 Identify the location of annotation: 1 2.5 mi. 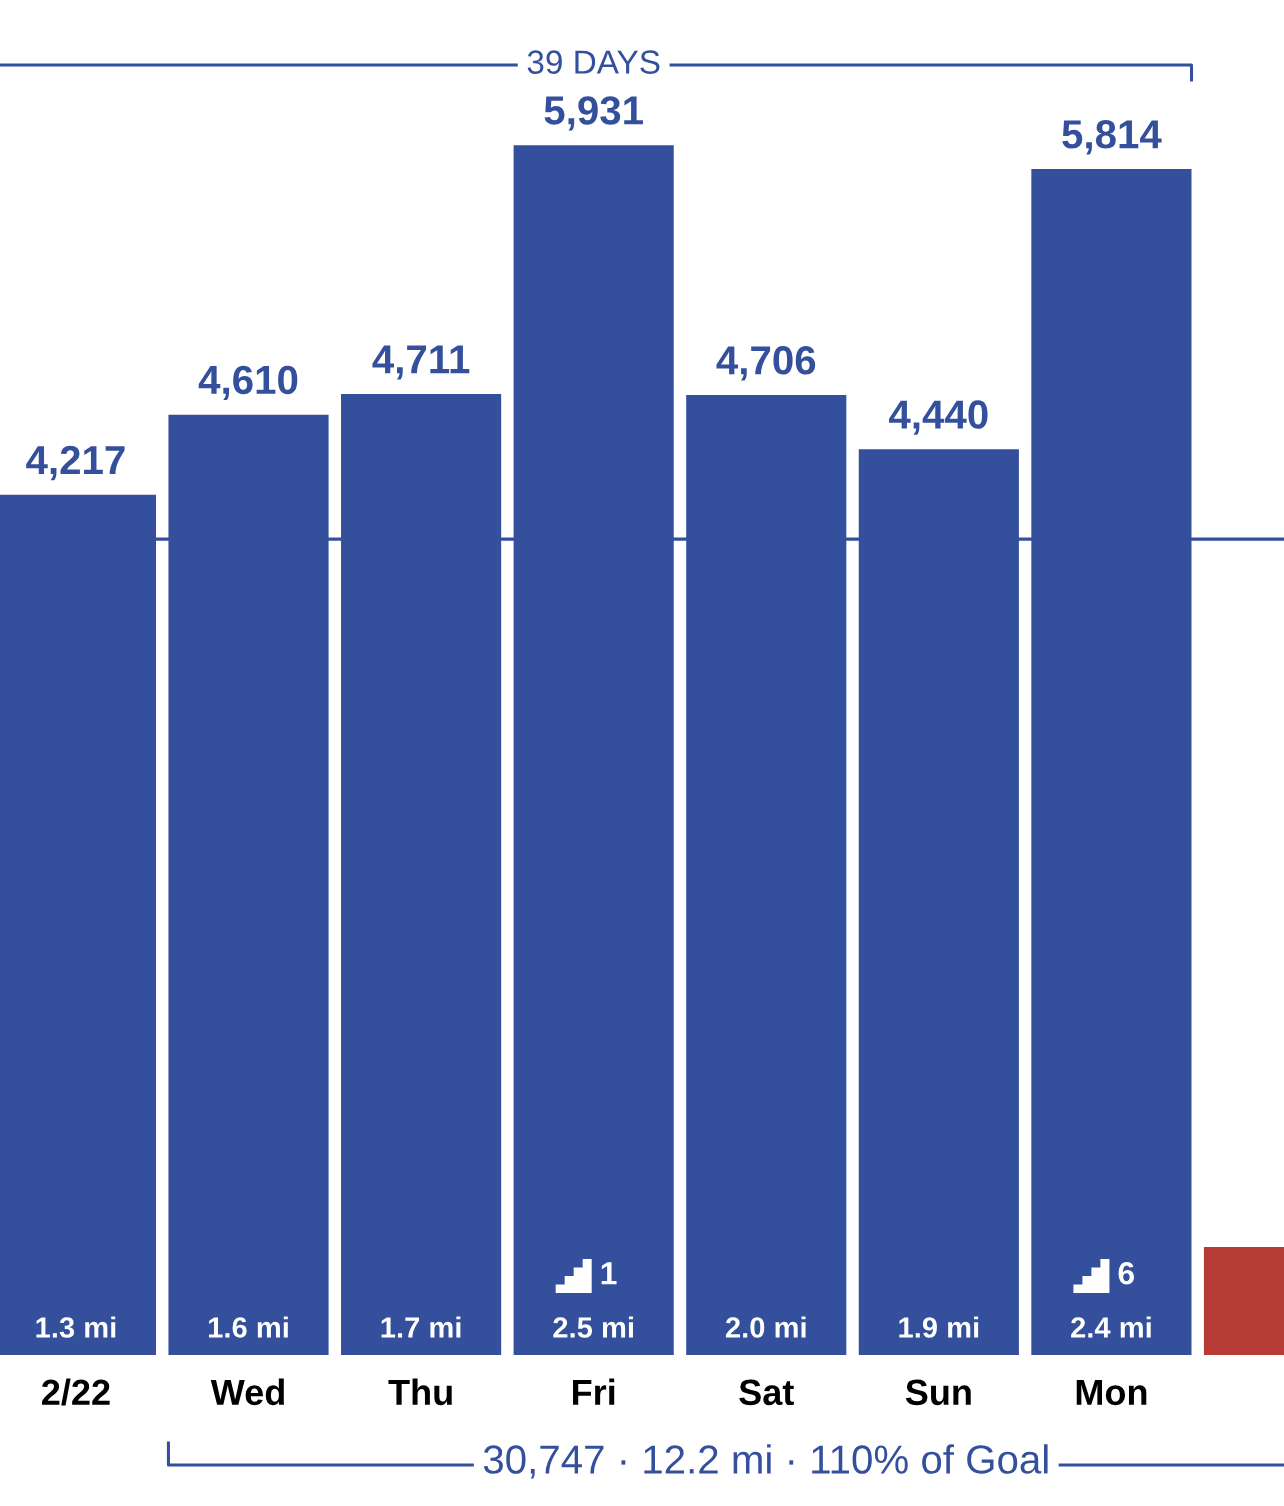
(593, 1300).